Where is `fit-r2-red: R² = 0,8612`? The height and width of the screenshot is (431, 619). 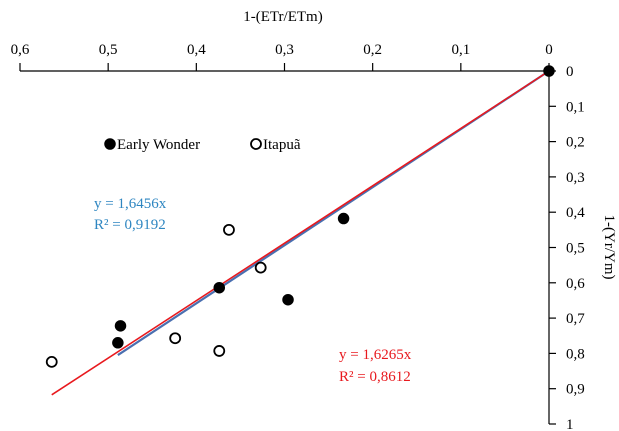 fit-r2-red: R² = 0,8612 is located at coordinates (375, 377).